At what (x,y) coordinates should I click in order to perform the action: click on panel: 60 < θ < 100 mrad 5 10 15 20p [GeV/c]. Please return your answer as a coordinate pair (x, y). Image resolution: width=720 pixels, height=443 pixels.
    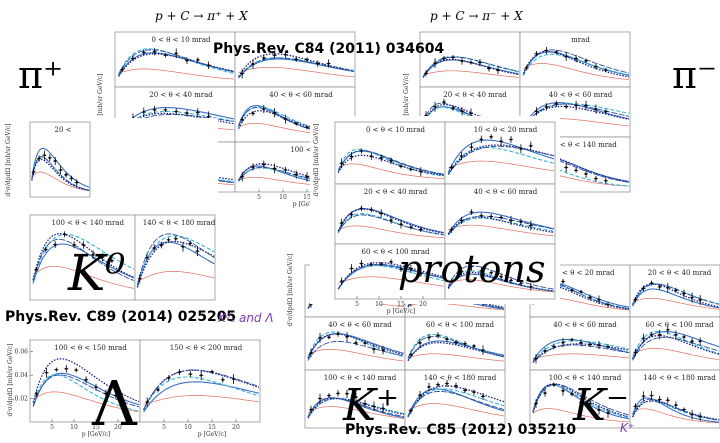
    Looking at the image, I should click on (390, 279).